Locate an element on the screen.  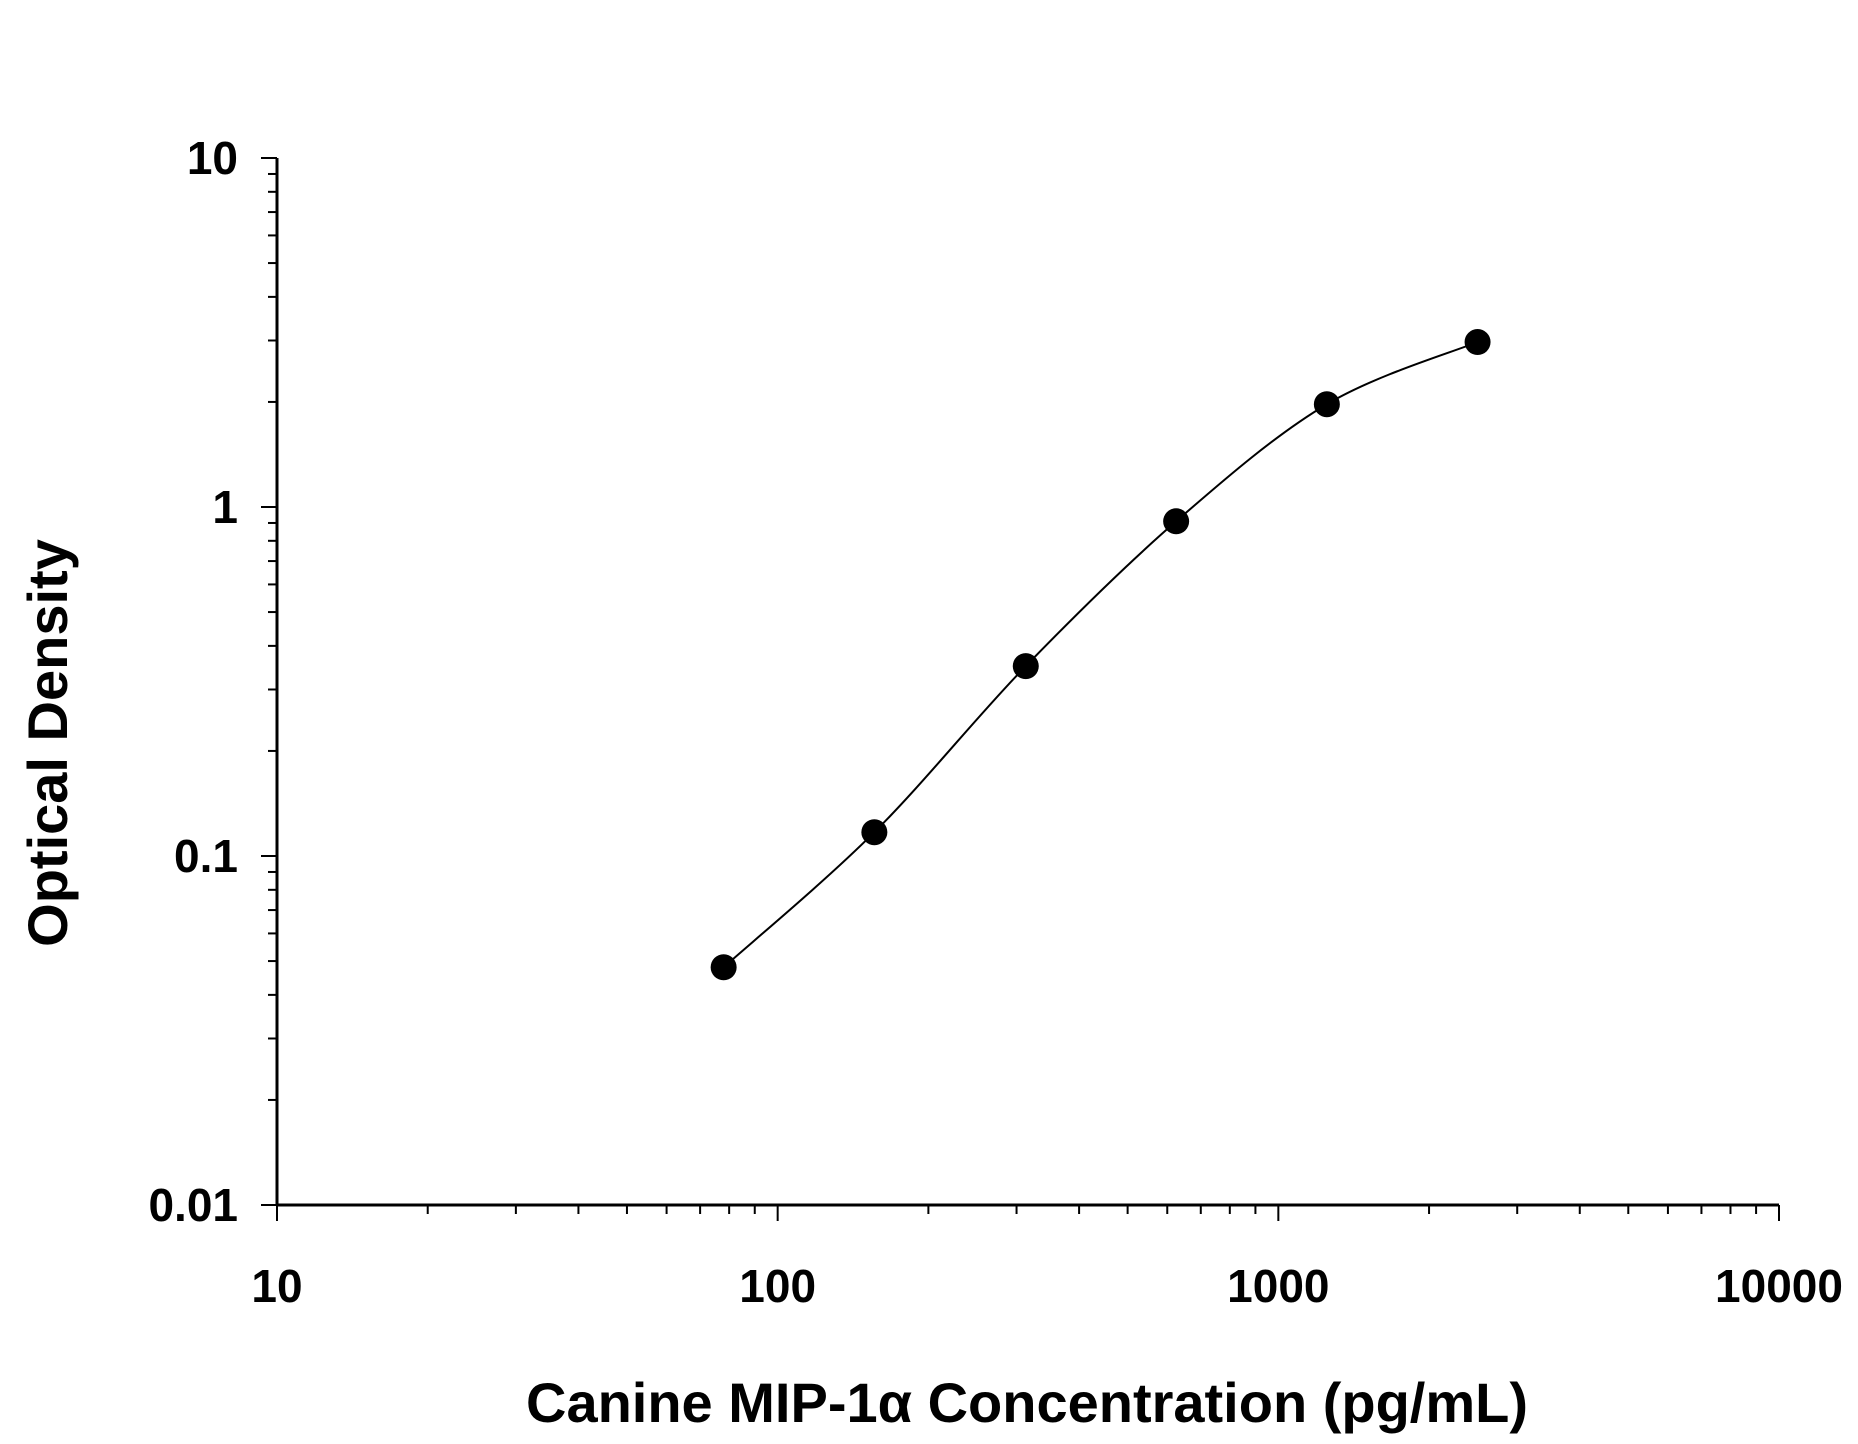
x-tick-label: 10 is located at coordinates (276, 1286).